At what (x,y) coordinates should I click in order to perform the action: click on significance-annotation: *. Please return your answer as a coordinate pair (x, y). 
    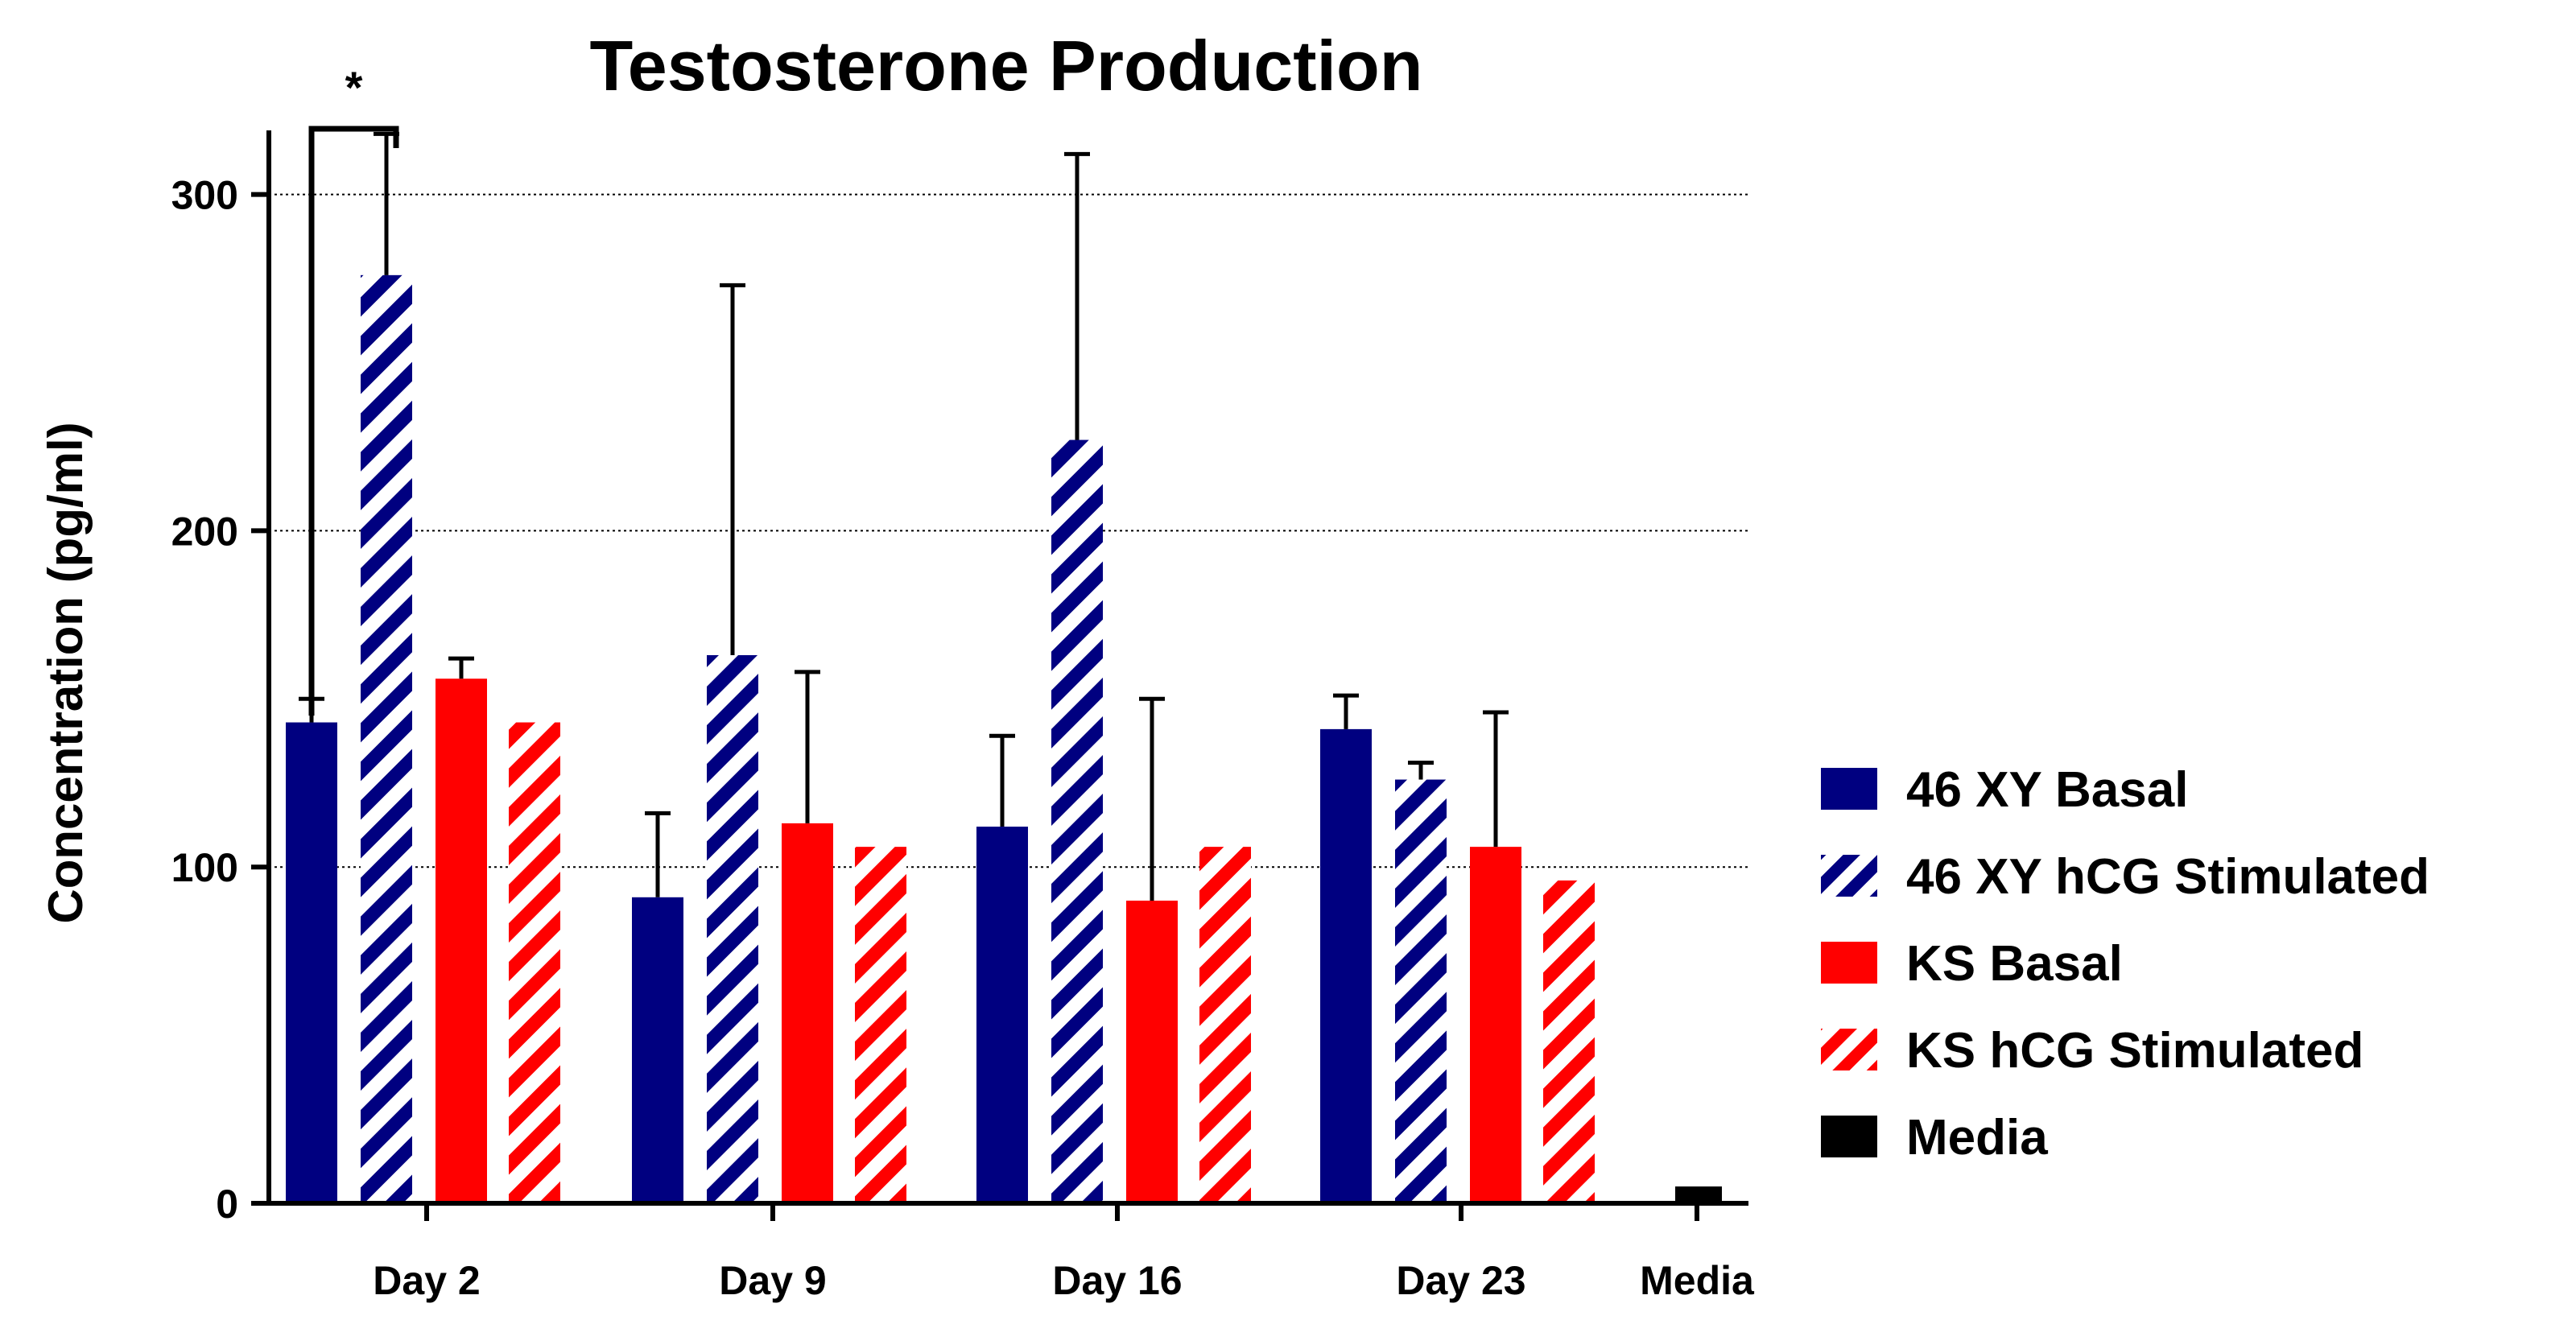
    Looking at the image, I should click on (353, 389).